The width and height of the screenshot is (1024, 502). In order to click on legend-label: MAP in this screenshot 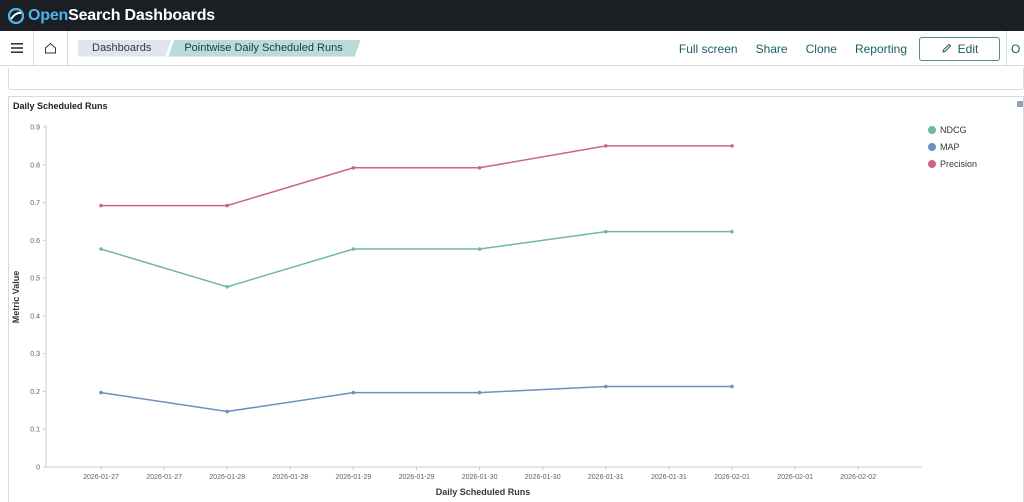, I will do `click(950, 146)`.